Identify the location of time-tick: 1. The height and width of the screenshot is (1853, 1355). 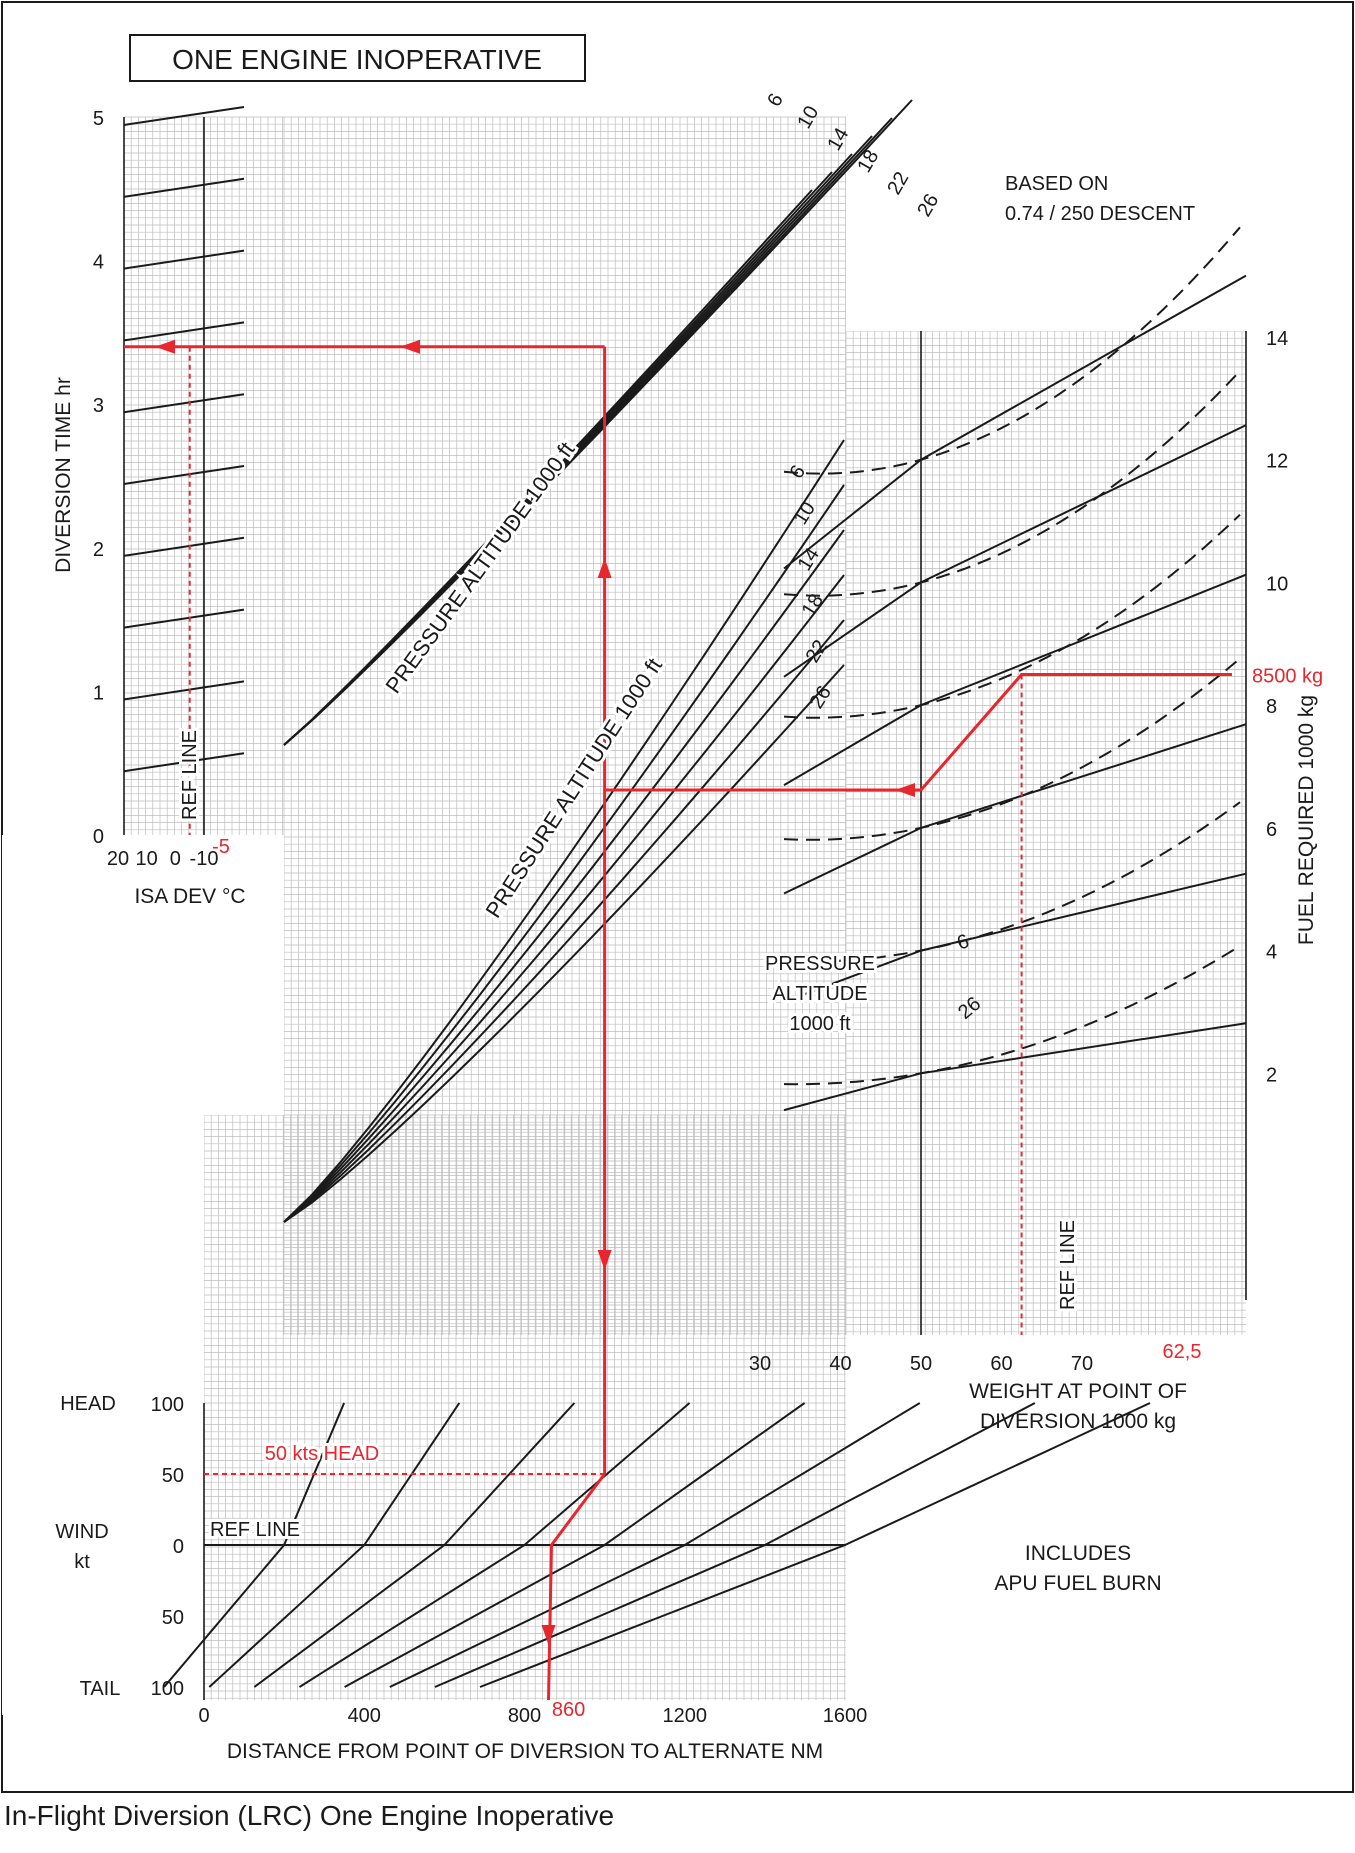
(98, 693).